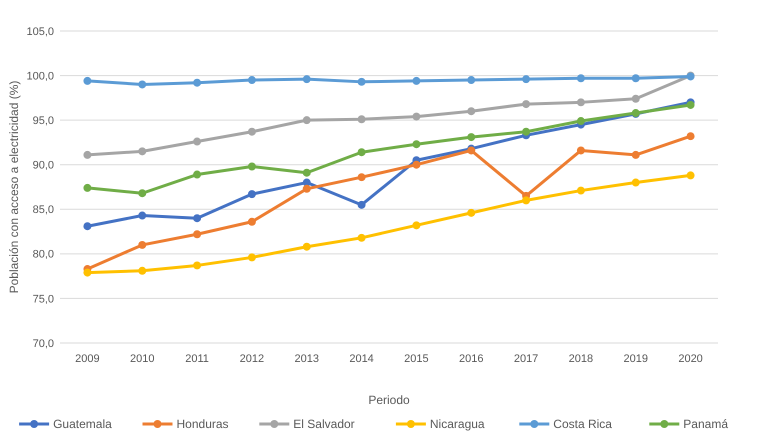 This screenshot has width=758, height=438. Describe the element at coordinates (471, 359) in the screenshot. I see `x-tick-label: 2016` at that location.